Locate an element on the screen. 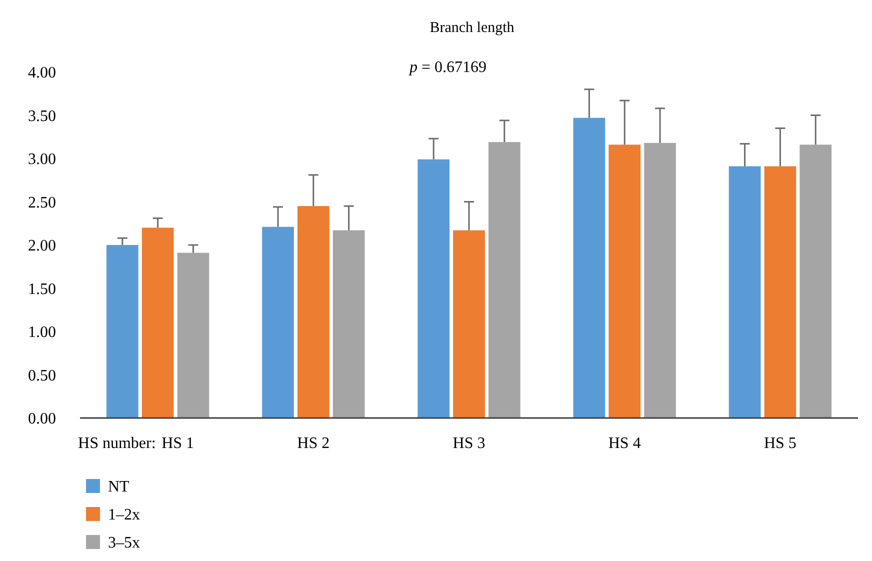 Image resolution: width=872 pixels, height=561 pixels. y-tick-label: 0.00 is located at coordinates (42, 419).